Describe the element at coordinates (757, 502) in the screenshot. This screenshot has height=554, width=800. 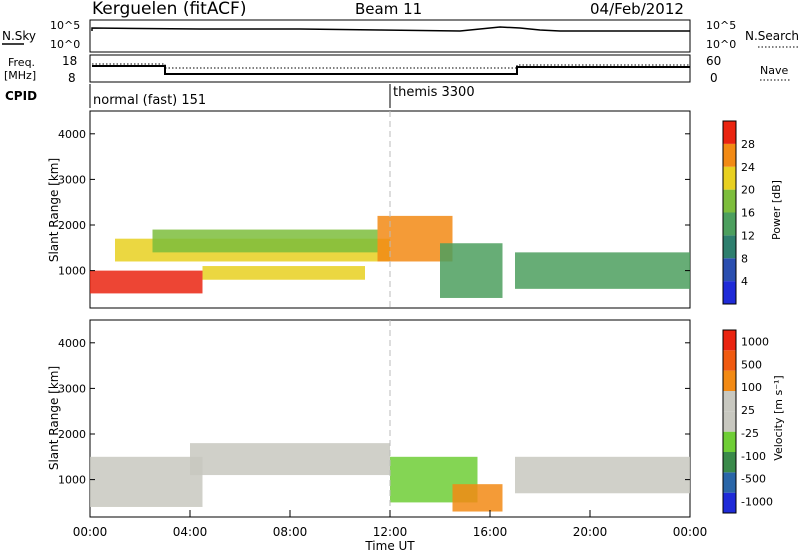
I see `colorbar-tick: -1000` at that location.